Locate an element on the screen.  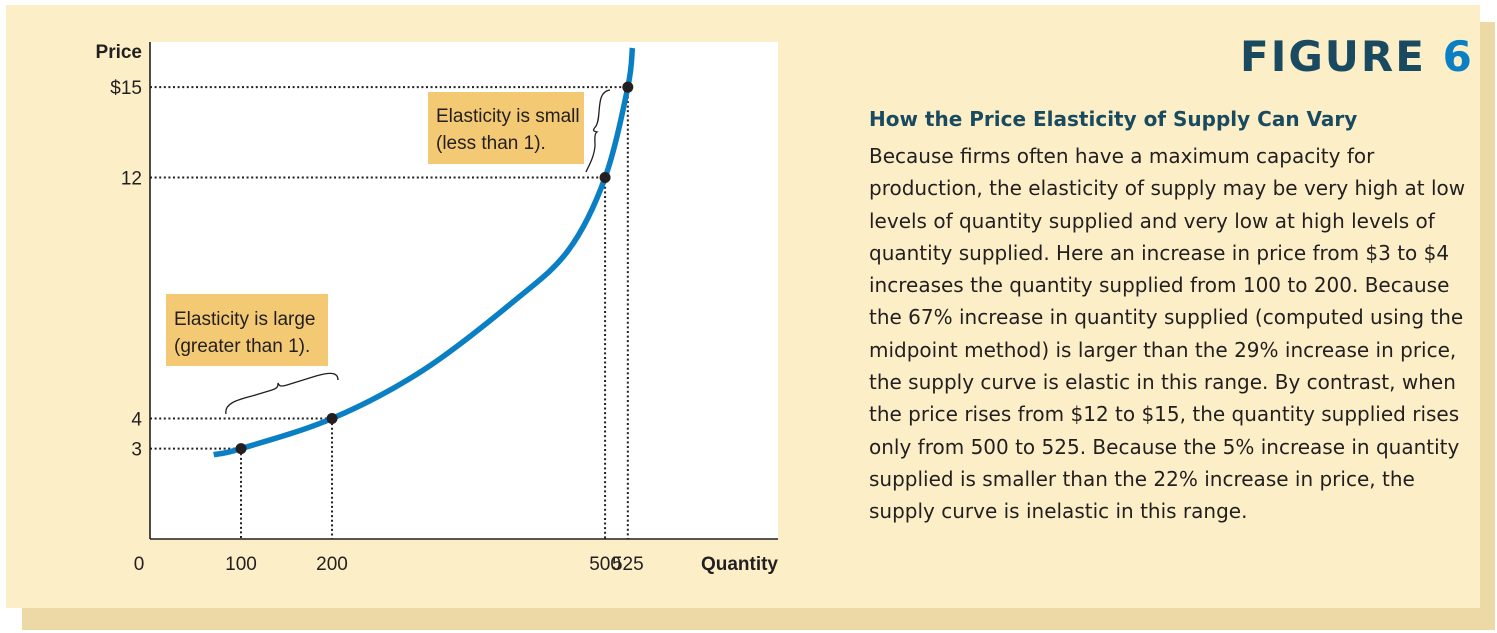
annotation-large-line1: Elasticity is large is located at coordinates (245, 319).